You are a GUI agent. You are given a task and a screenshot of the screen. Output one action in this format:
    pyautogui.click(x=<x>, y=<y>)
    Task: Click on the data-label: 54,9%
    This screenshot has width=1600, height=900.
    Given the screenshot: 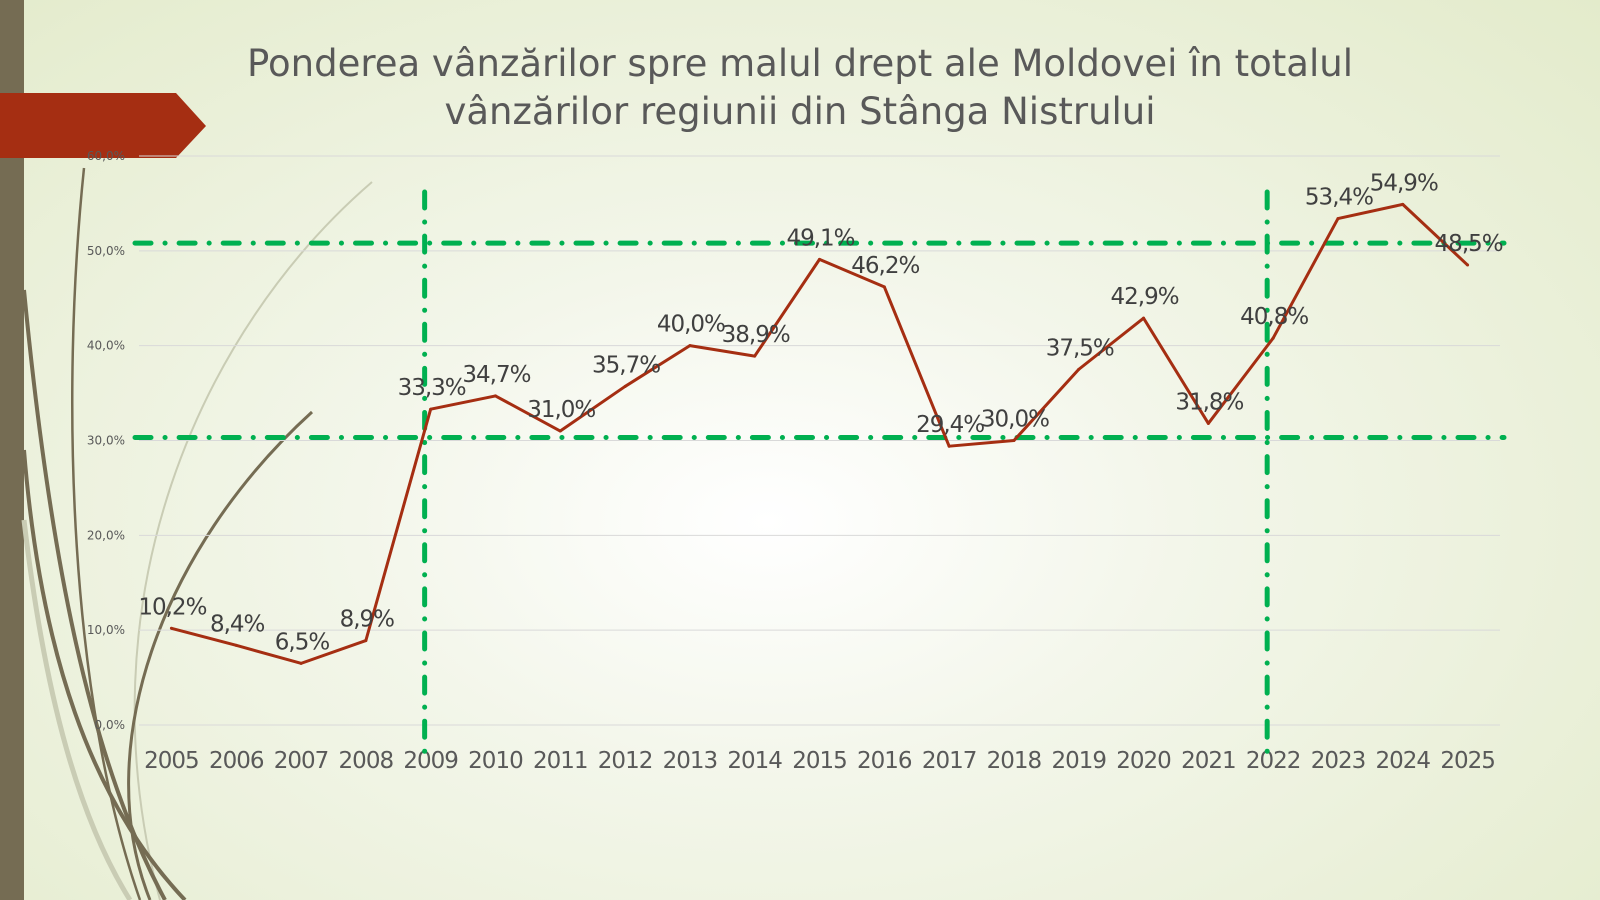 What is the action you would take?
    pyautogui.click(x=1404, y=183)
    